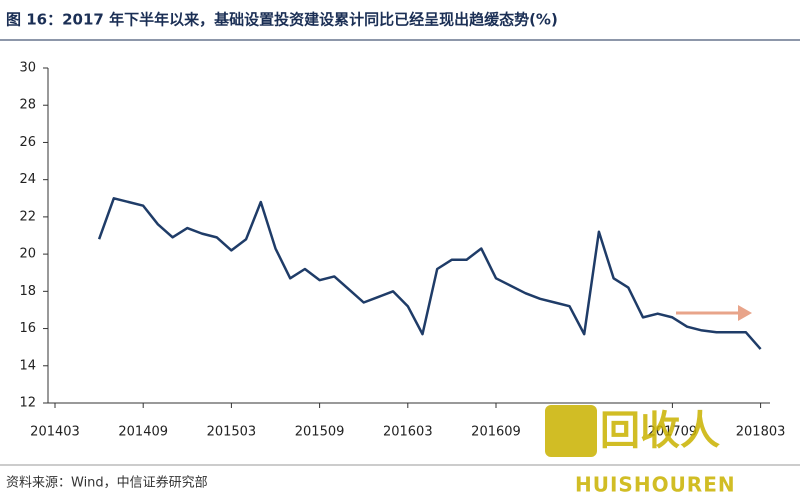 This screenshot has width=800, height=500. Describe the element at coordinates (27, 216) in the screenshot. I see `y-tick-label: 22` at that location.